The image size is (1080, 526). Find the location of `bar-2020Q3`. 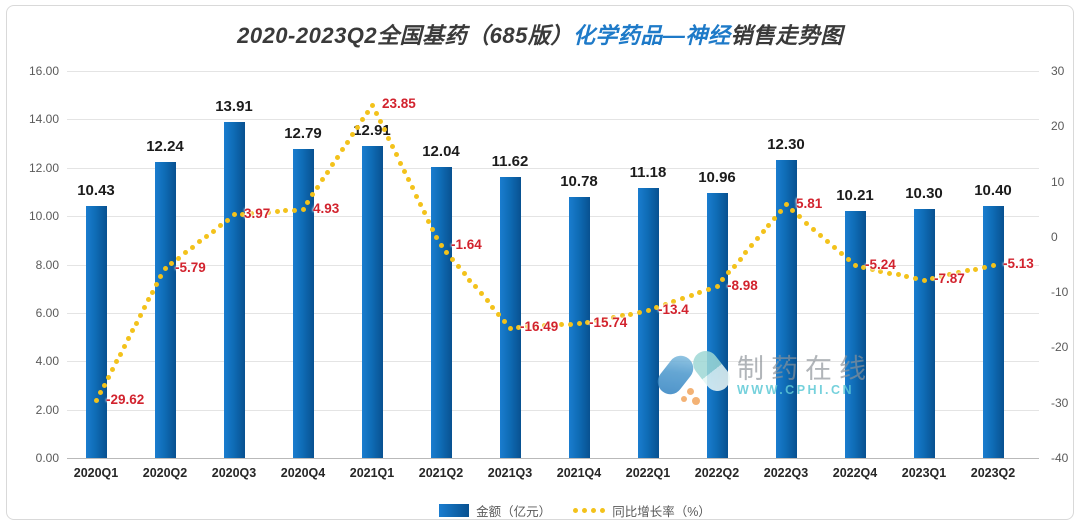

bar-2020Q3 is located at coordinates (234, 289).